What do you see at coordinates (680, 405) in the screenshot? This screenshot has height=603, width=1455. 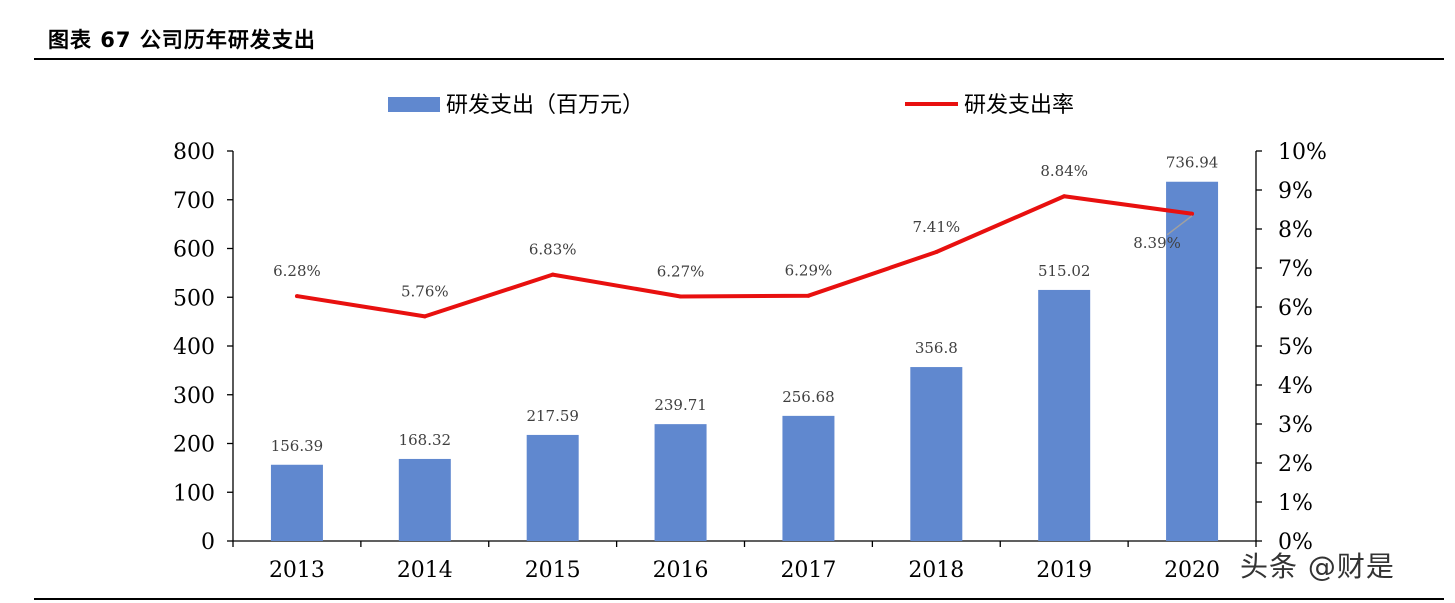 I see `bar-value-label: 239.71` at bounding box center [680, 405].